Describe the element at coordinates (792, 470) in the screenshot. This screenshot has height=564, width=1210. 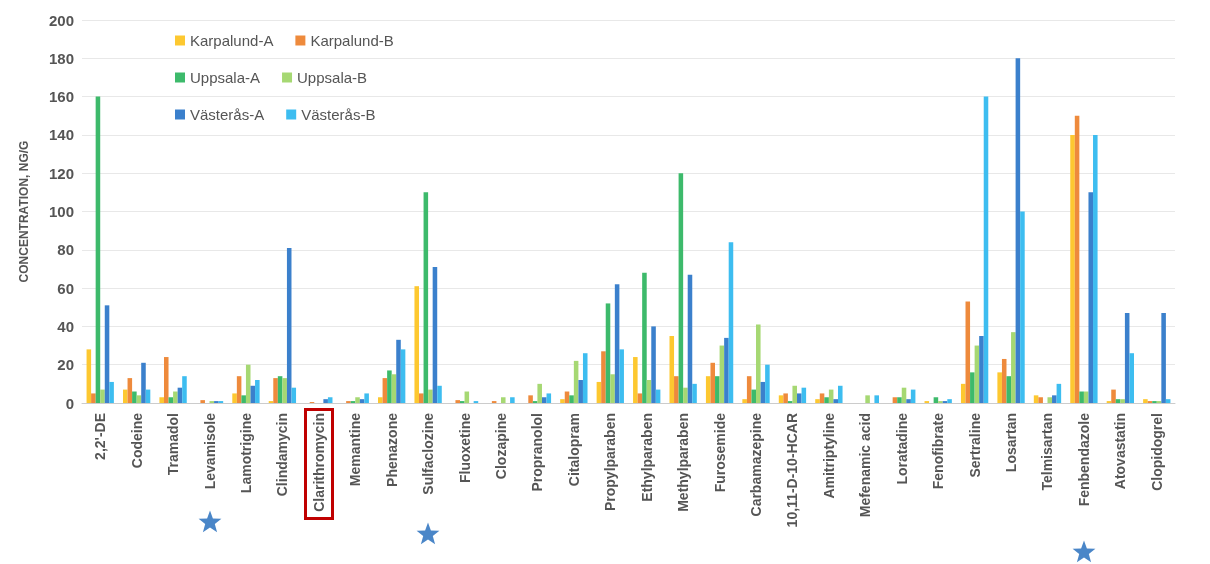
I see `x-tick-label: 10,11-D-10-HCAR` at that location.